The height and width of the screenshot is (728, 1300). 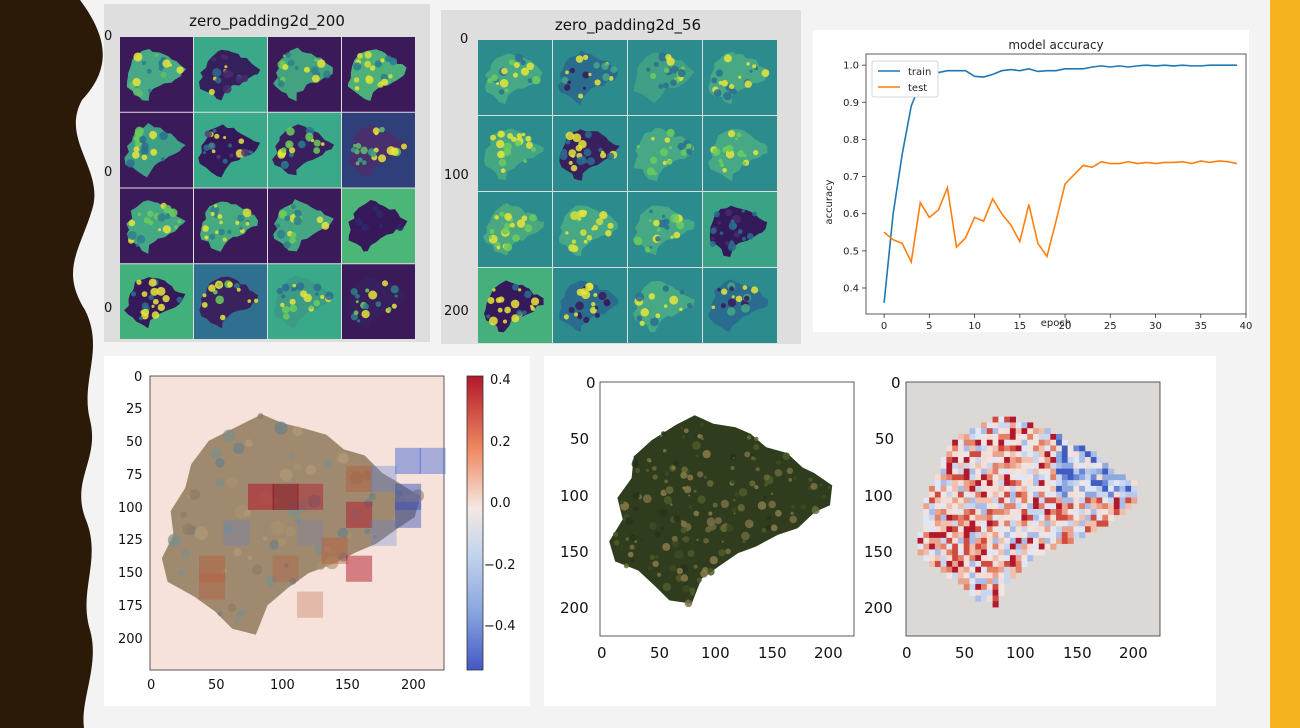 What do you see at coordinates (740, 305) in the screenshot?
I see `feature-map-tile` at bounding box center [740, 305].